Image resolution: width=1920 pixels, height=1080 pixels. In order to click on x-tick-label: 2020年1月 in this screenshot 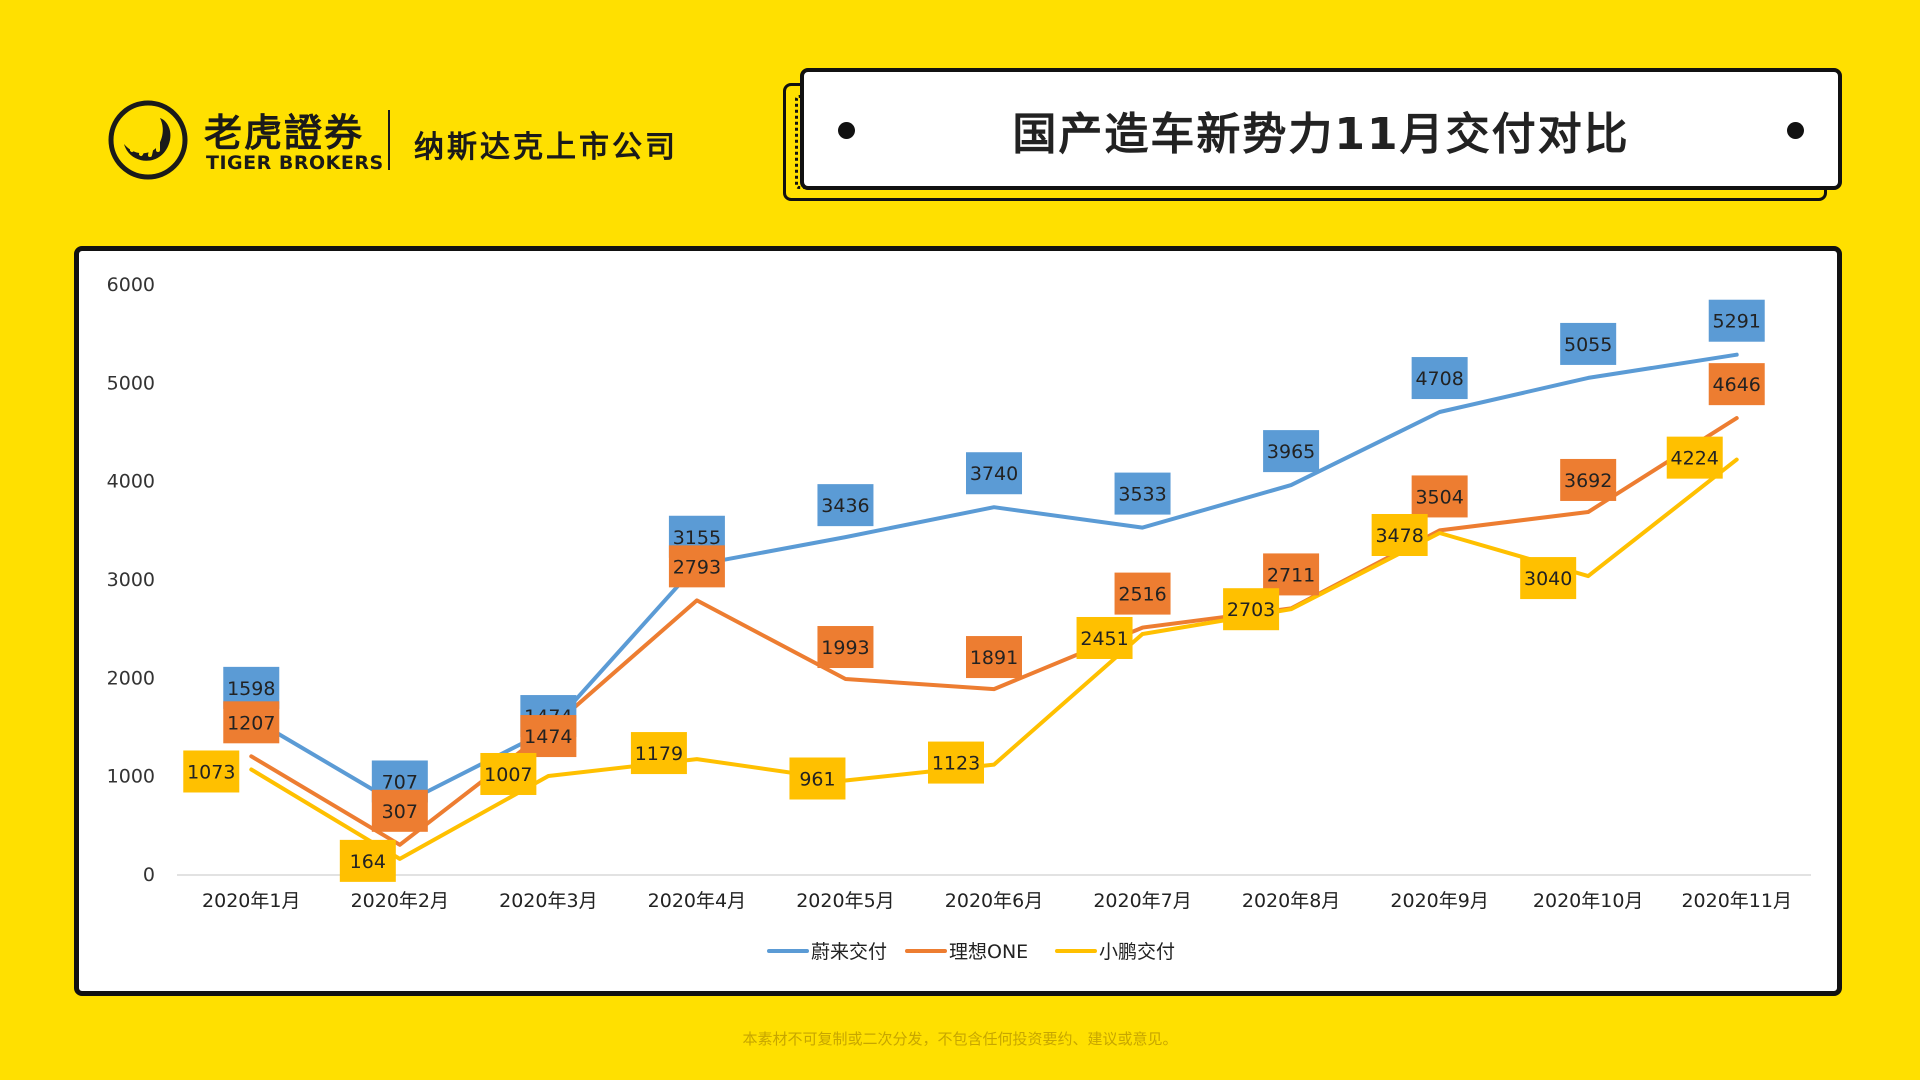, I will do `click(251, 901)`.